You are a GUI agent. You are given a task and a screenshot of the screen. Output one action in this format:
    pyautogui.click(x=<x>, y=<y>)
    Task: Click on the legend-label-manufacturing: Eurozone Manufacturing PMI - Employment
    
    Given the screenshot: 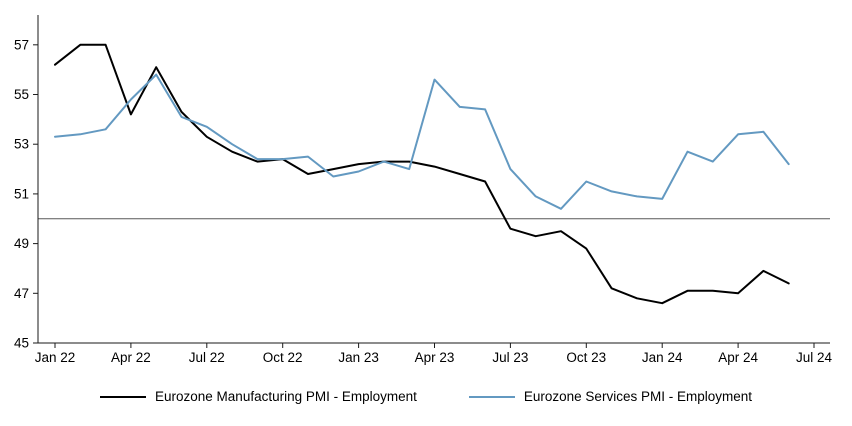 What is the action you would take?
    pyautogui.click(x=286, y=396)
    